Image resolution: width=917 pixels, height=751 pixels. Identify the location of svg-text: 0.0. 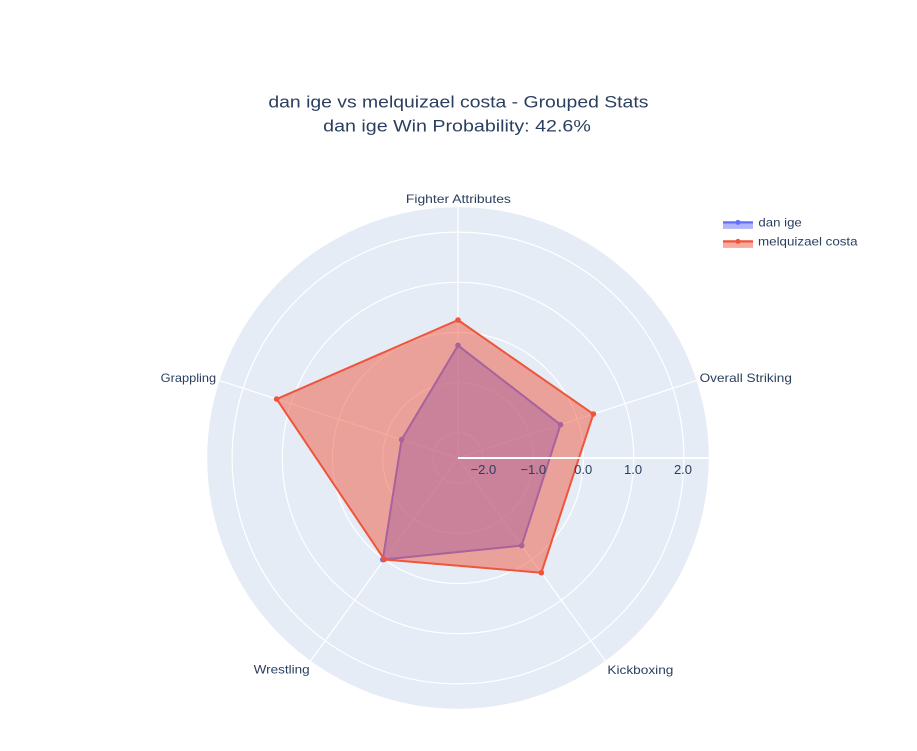
(583, 469).